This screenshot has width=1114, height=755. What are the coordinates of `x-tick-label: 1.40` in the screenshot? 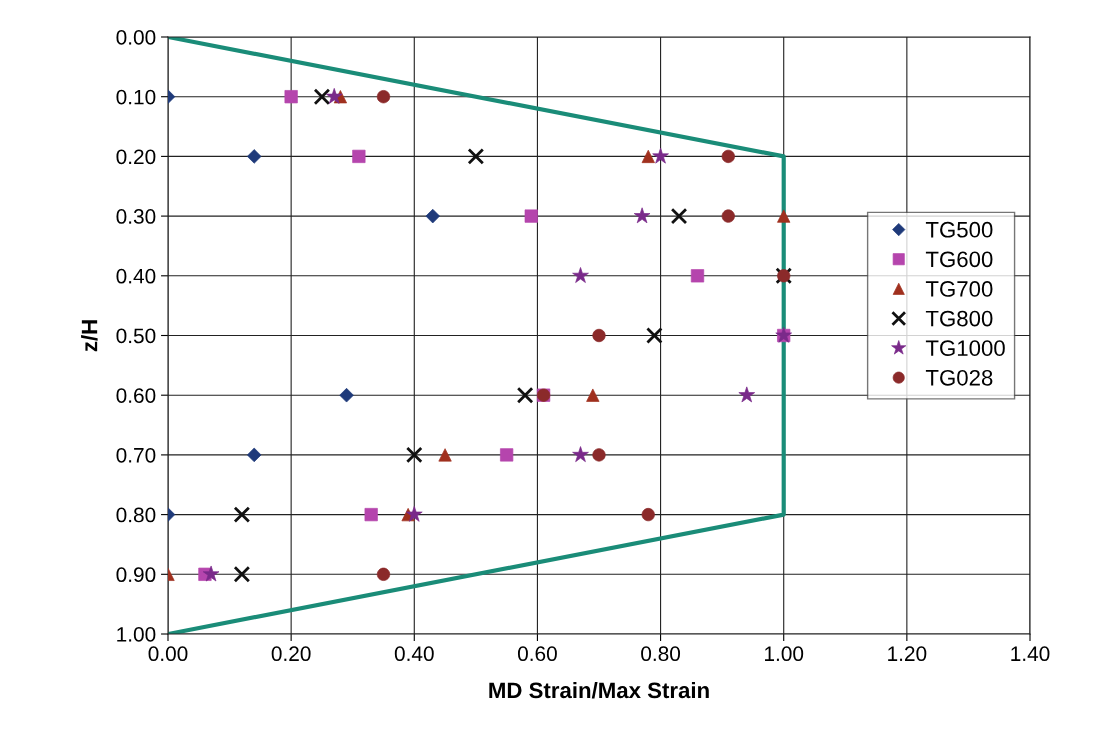 It's located at (1030, 654).